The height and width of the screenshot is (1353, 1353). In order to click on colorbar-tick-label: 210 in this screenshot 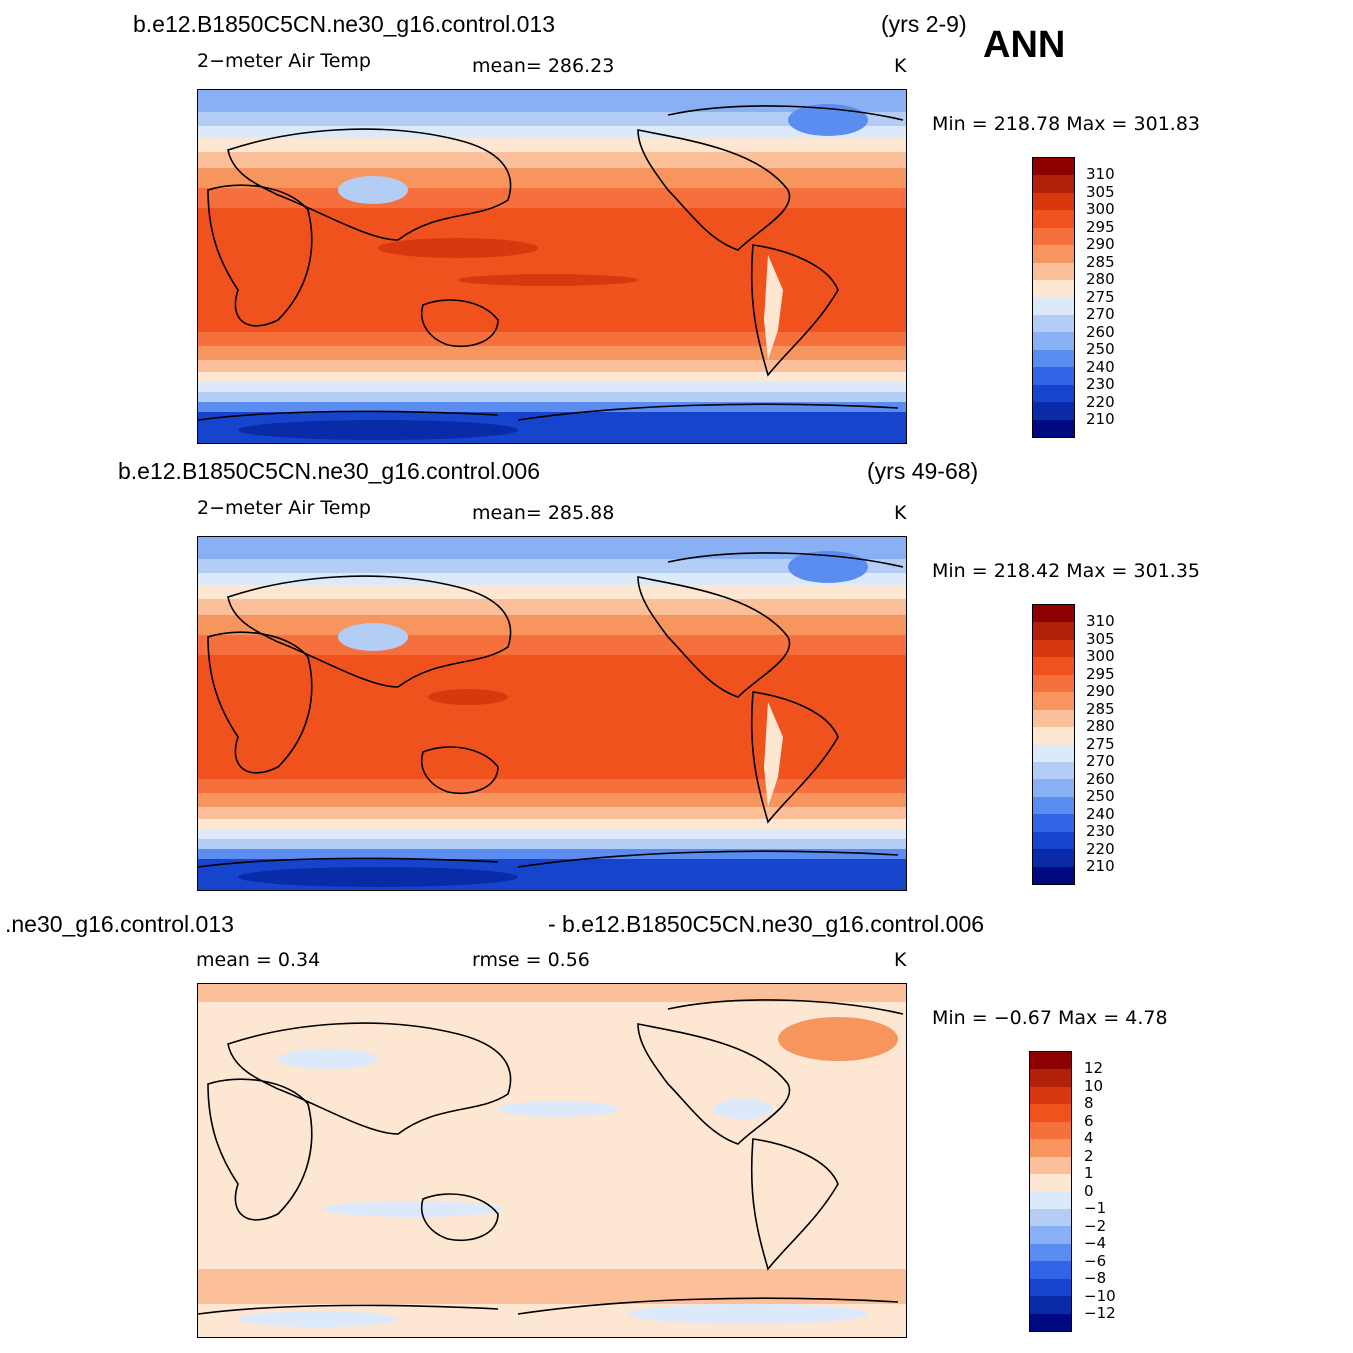, I will do `click(1100, 866)`.